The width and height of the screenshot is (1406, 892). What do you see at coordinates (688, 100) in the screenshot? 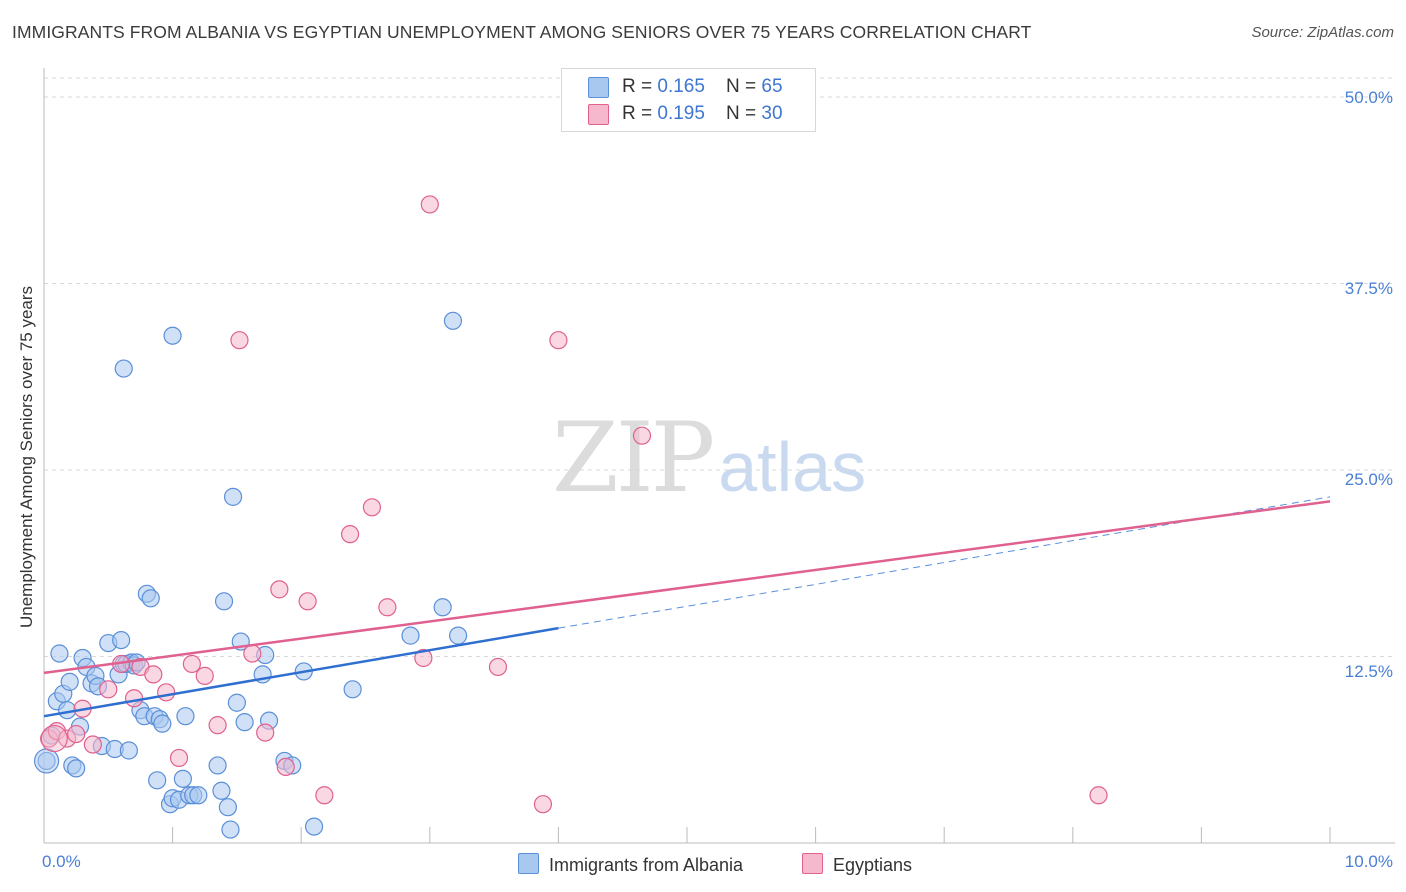
I see `correlation-legend: R = 0.165 N = 65 R = 0.195 N = 30` at bounding box center [688, 100].